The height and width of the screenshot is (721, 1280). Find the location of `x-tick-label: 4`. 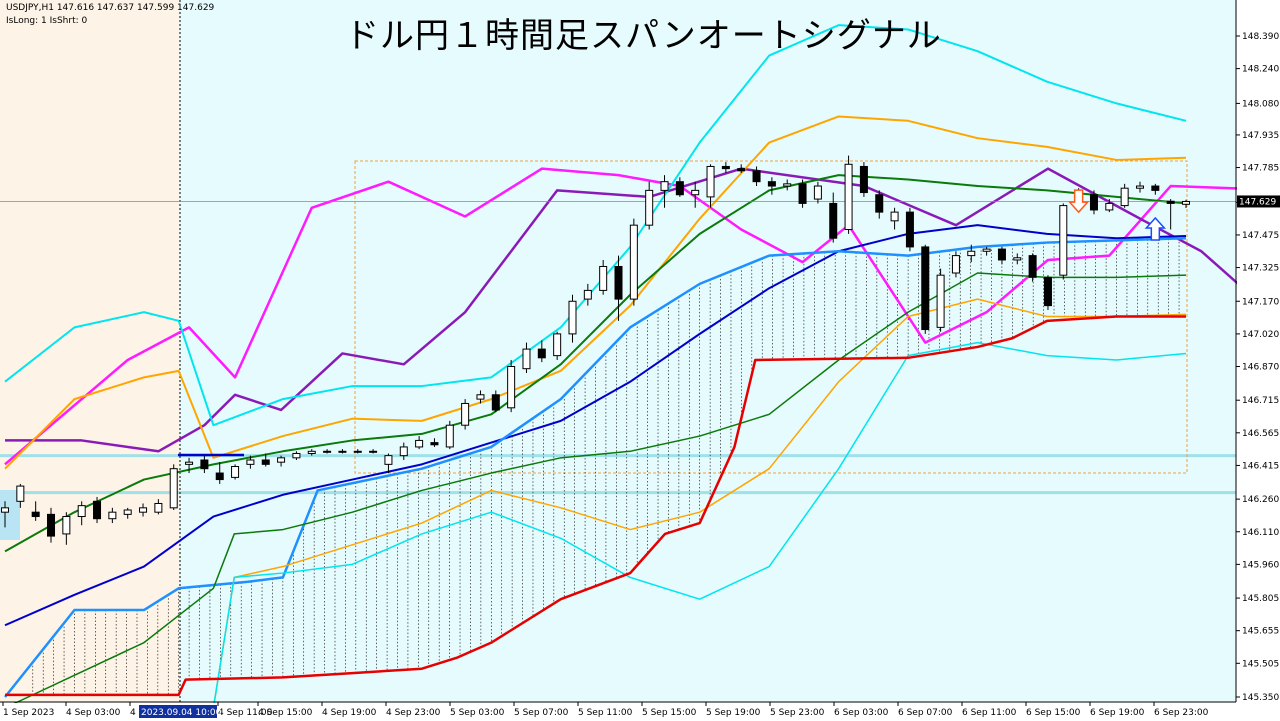

x-tick-label: 4 is located at coordinates (133, 713).